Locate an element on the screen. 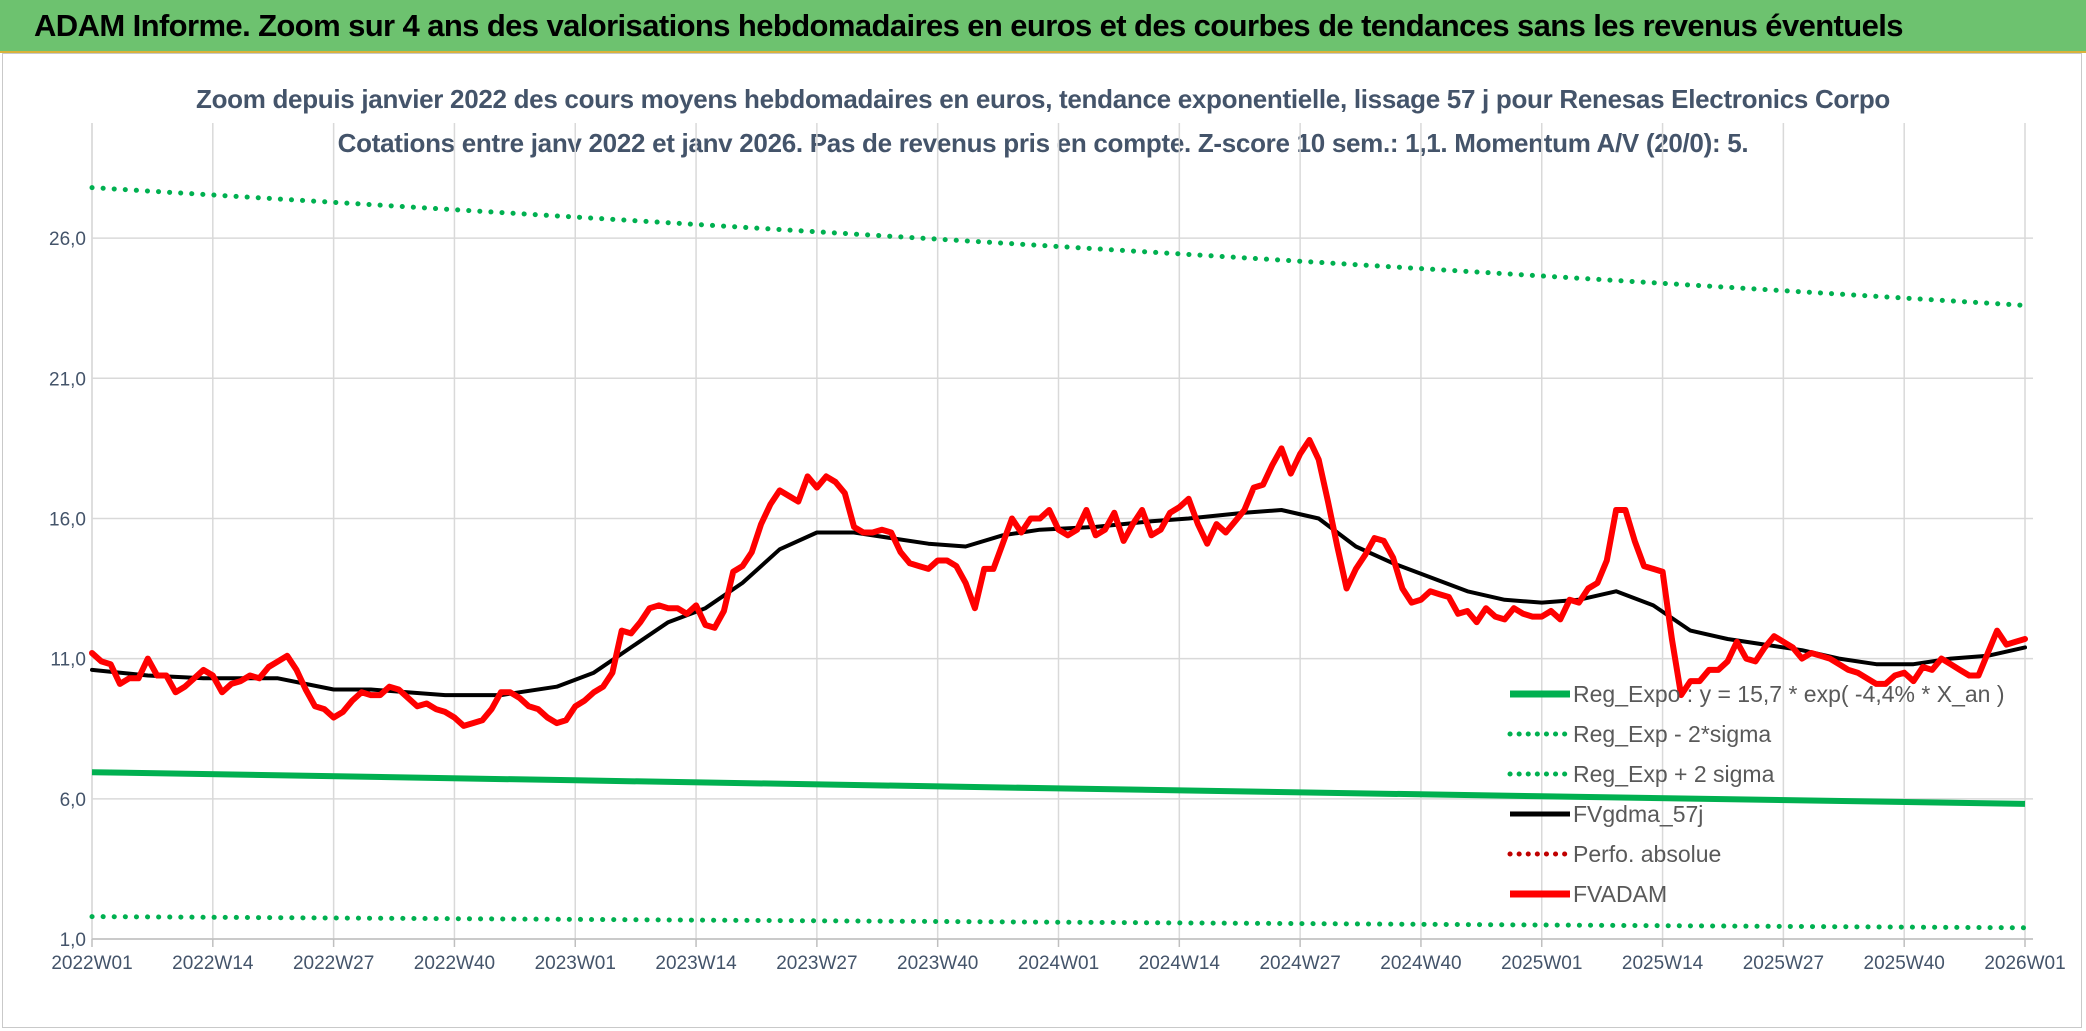 This screenshot has height=1031, width=2086. x-tick-label: 2024W27 is located at coordinates (1299, 963).